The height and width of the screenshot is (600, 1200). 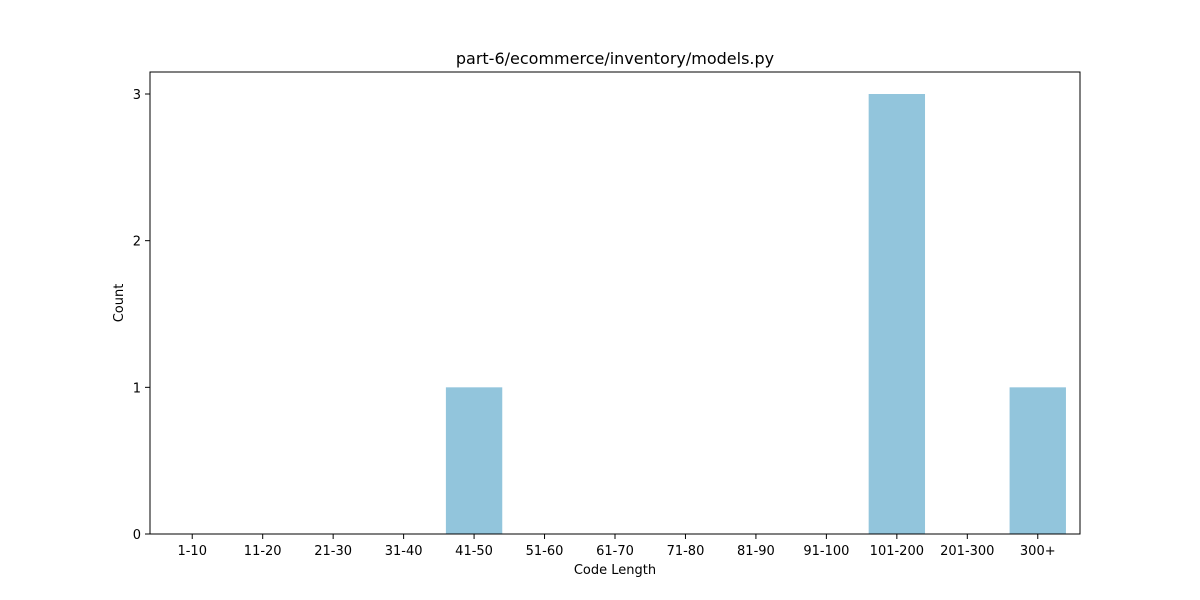 What do you see at coordinates (404, 551) in the screenshot?
I see `x-tick-label: 31-40` at bounding box center [404, 551].